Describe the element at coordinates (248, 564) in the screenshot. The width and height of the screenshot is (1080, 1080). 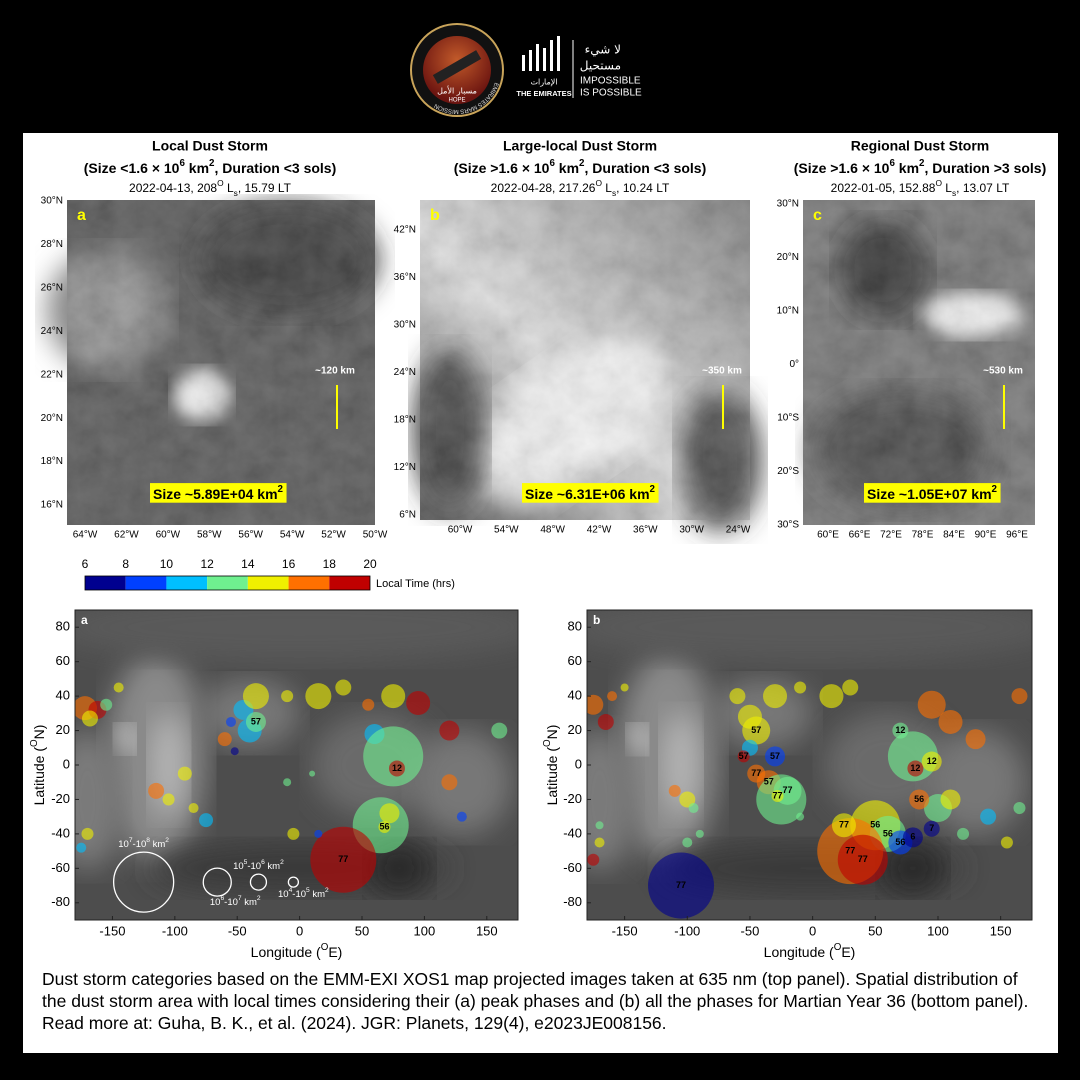
I see `colorbar-tick-label: 14` at that location.